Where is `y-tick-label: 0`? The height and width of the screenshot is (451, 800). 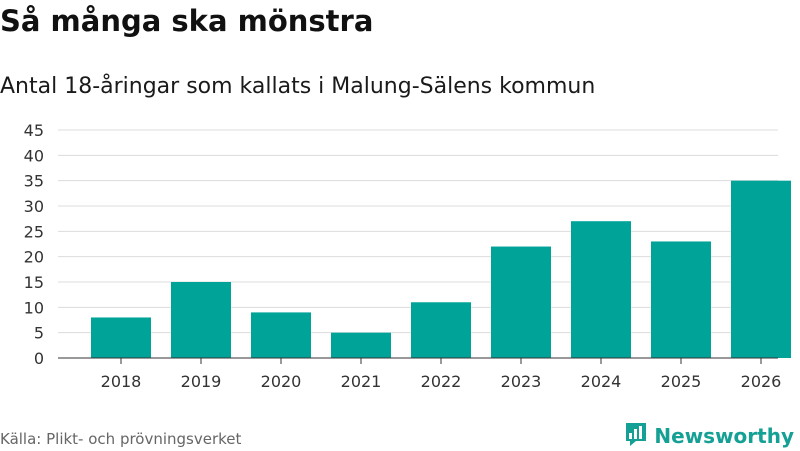 y-tick-label: 0 is located at coordinates (39, 358).